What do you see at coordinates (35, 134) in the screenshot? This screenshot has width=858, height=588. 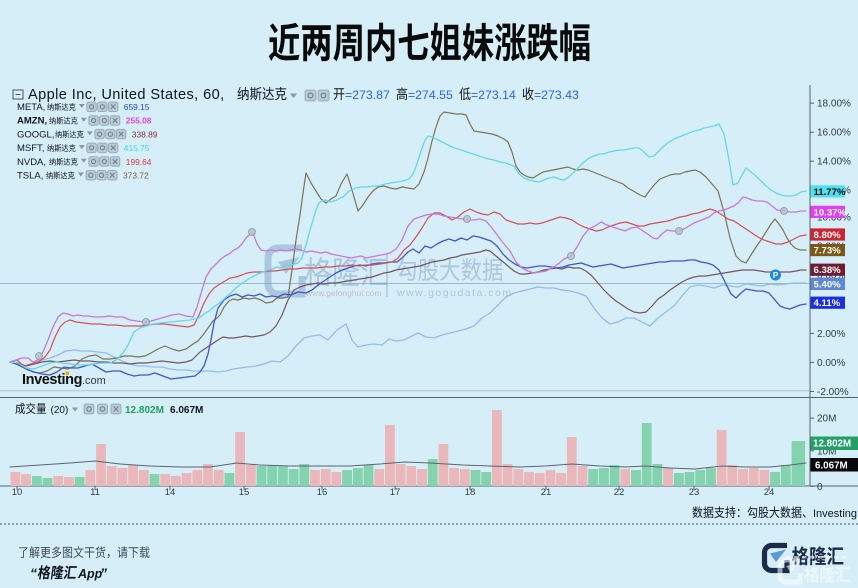 I see `svg-text: GOOGL,` at bounding box center [35, 134].